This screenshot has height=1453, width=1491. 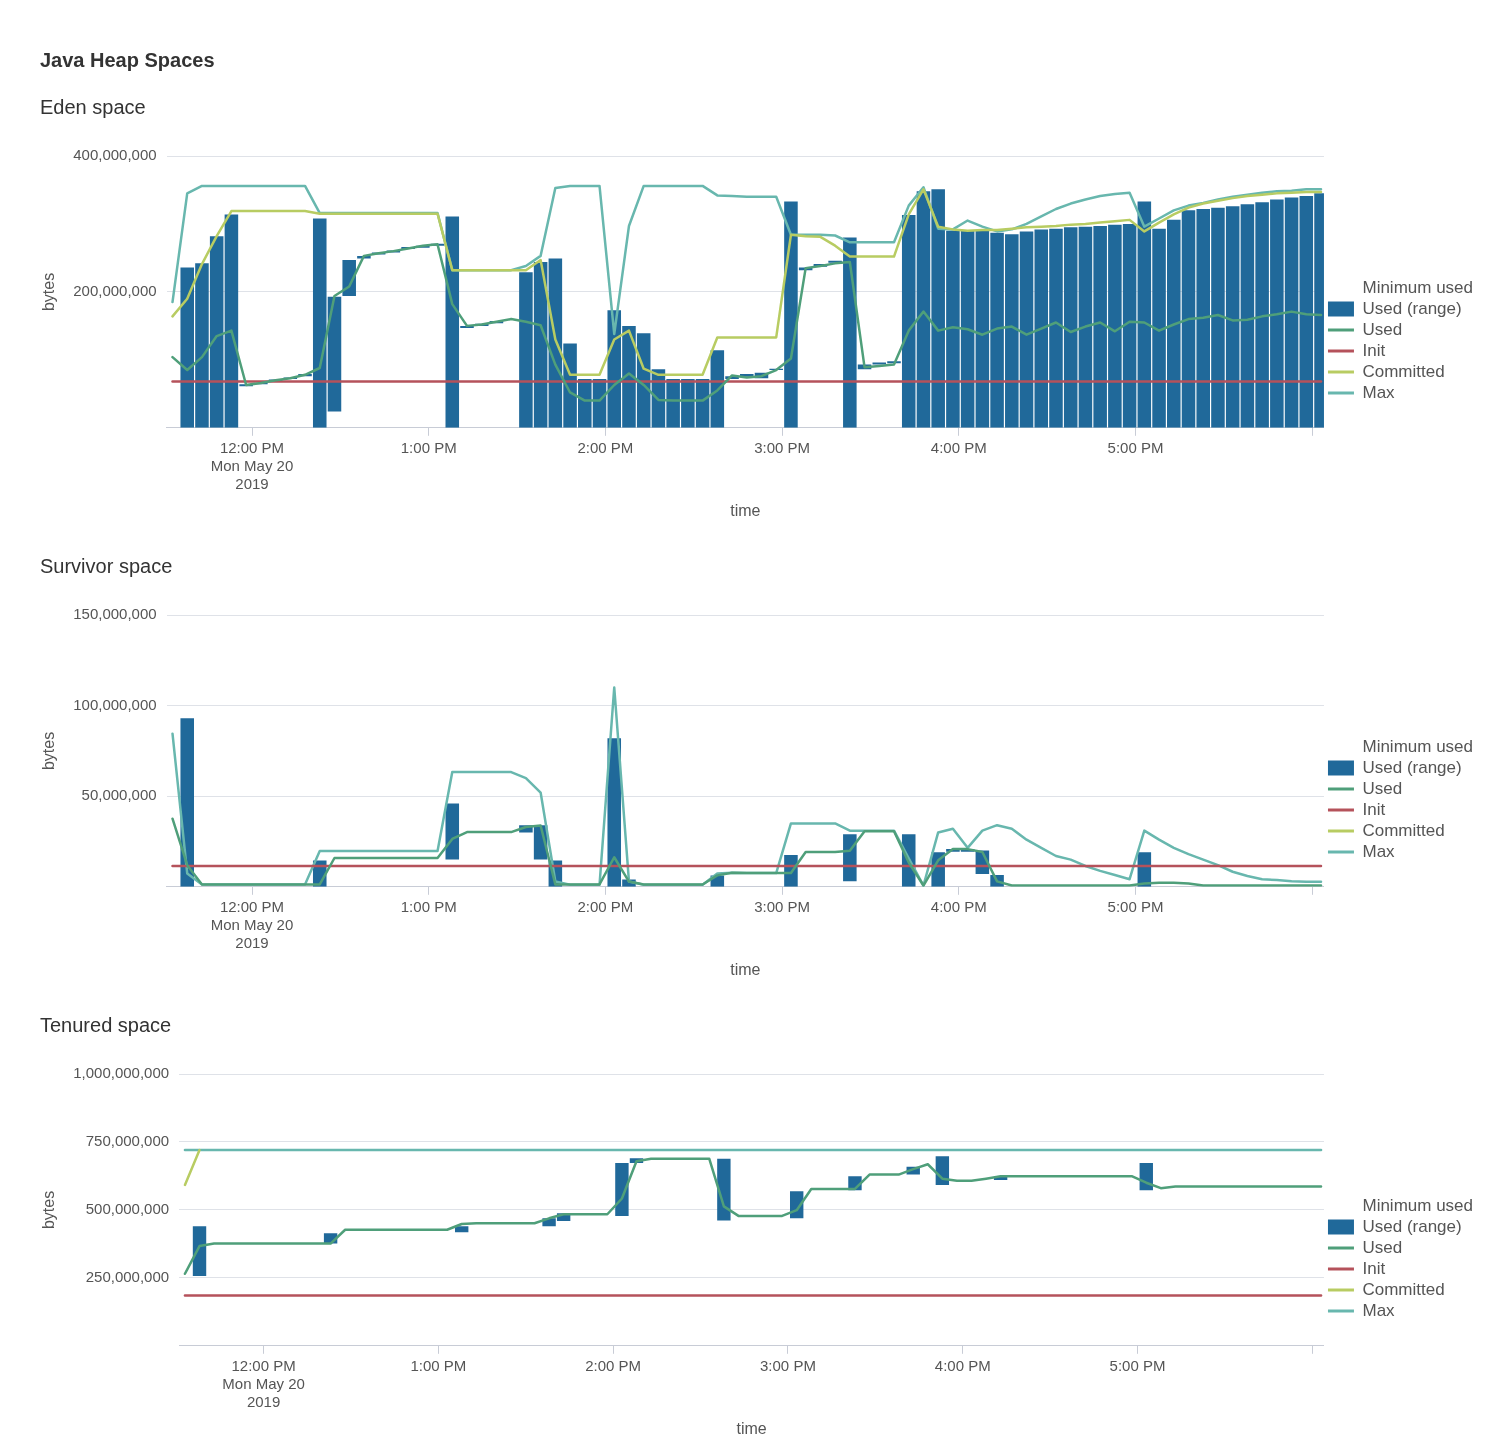 What do you see at coordinates (119, 795) in the screenshot?
I see `y-tick-label: 50,000,000` at bounding box center [119, 795].